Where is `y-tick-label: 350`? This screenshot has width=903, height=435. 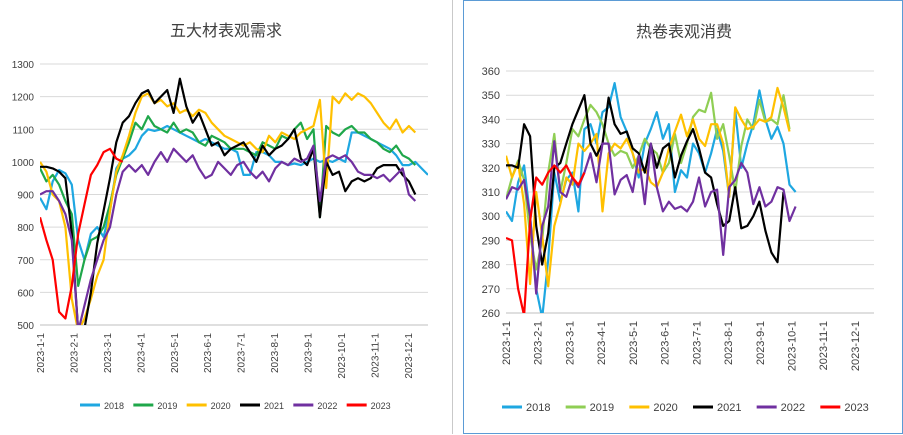
y-tick-label: 350 is located at coordinates (491, 96).